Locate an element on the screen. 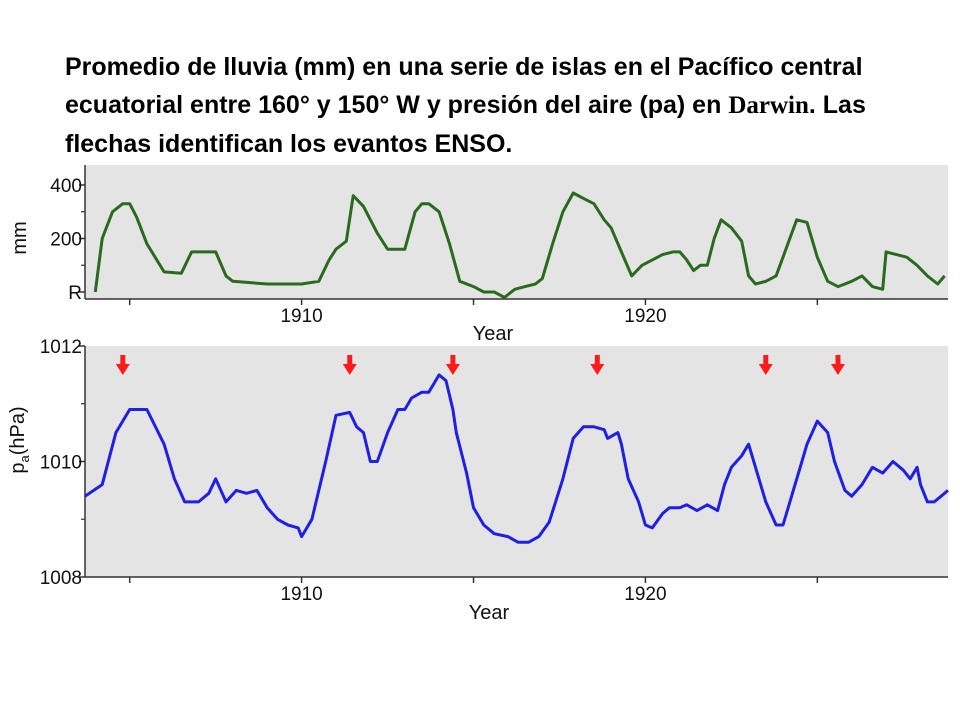 The height and width of the screenshot is (720, 960). y-tick-label: 400 is located at coordinates (66, 186).